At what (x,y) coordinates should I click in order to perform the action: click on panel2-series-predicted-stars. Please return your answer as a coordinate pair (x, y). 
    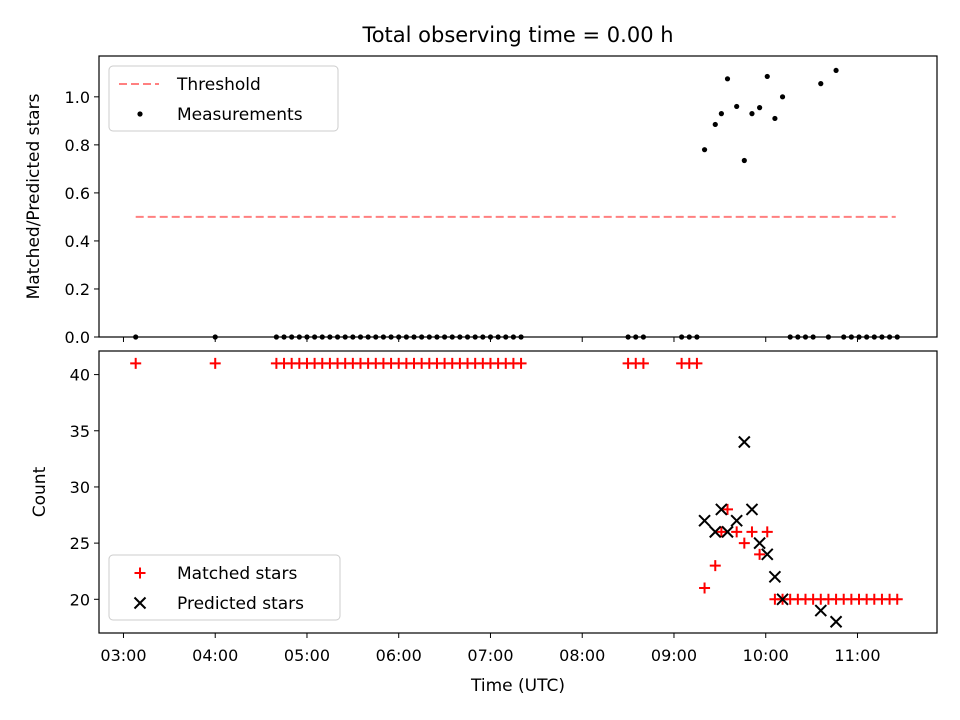
    Looking at the image, I should click on (770, 531).